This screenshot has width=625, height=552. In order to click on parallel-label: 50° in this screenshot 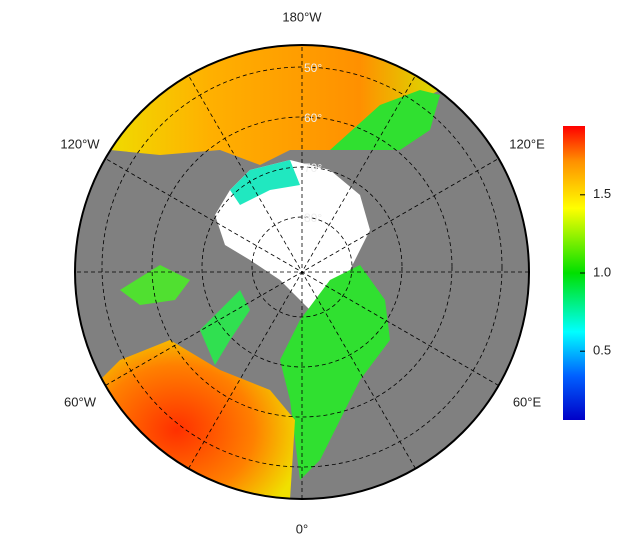, I will do `click(313, 68)`.